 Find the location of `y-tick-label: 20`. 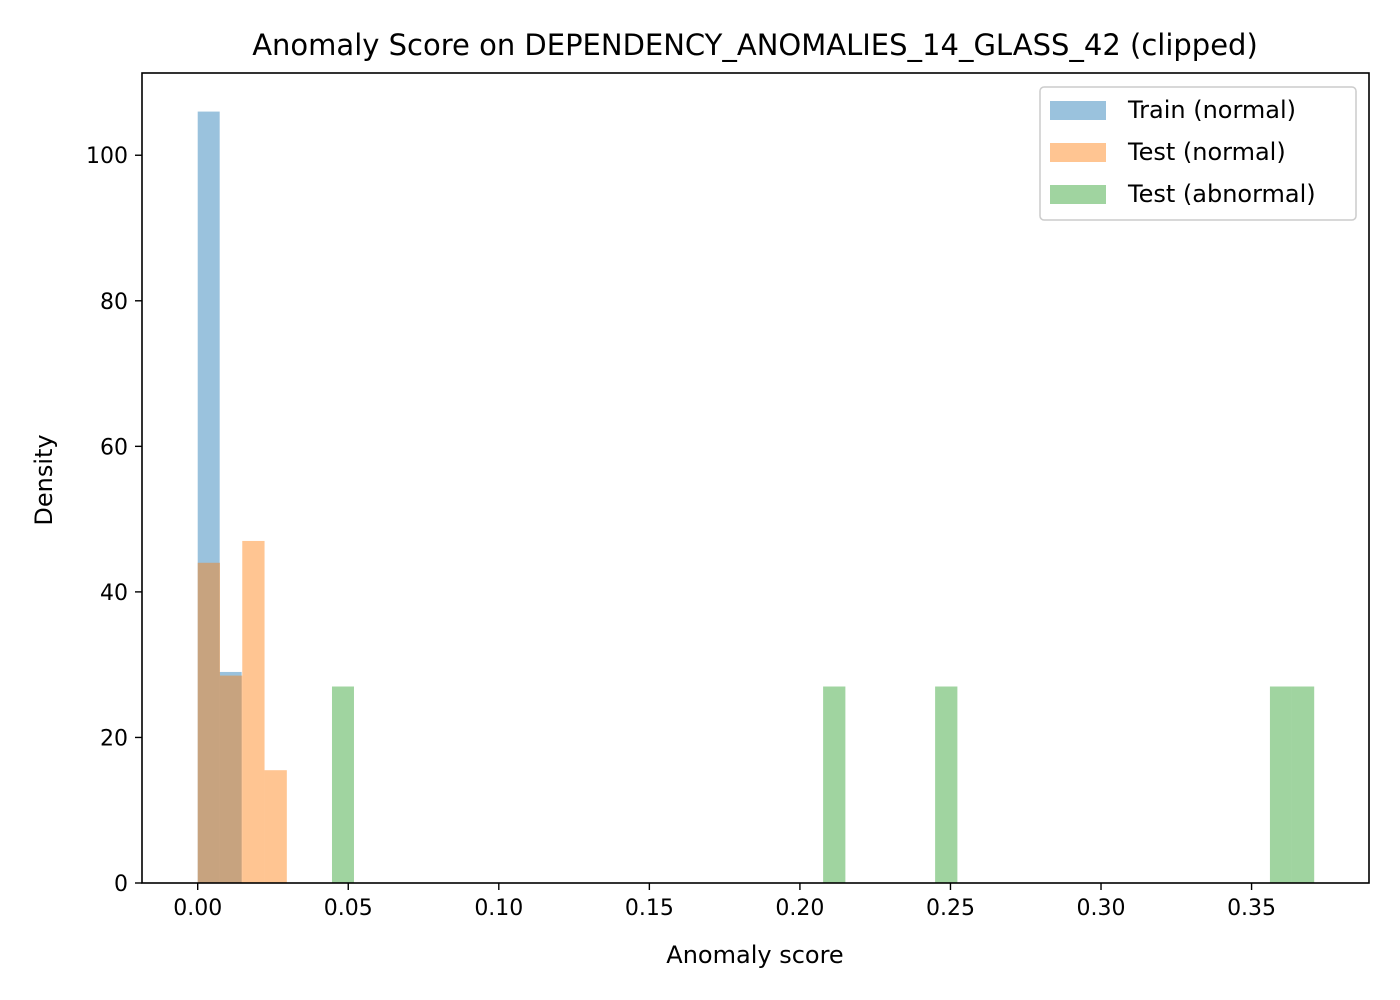

y-tick-label: 20 is located at coordinates (114, 738).